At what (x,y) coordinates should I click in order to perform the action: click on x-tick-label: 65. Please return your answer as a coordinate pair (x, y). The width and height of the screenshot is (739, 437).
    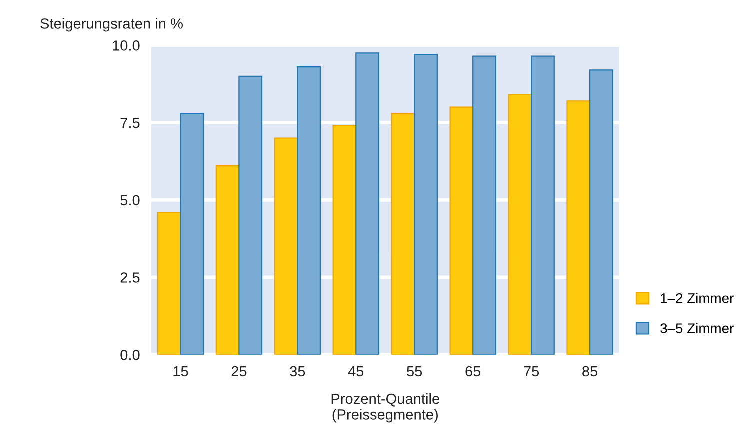
    Looking at the image, I should click on (473, 371).